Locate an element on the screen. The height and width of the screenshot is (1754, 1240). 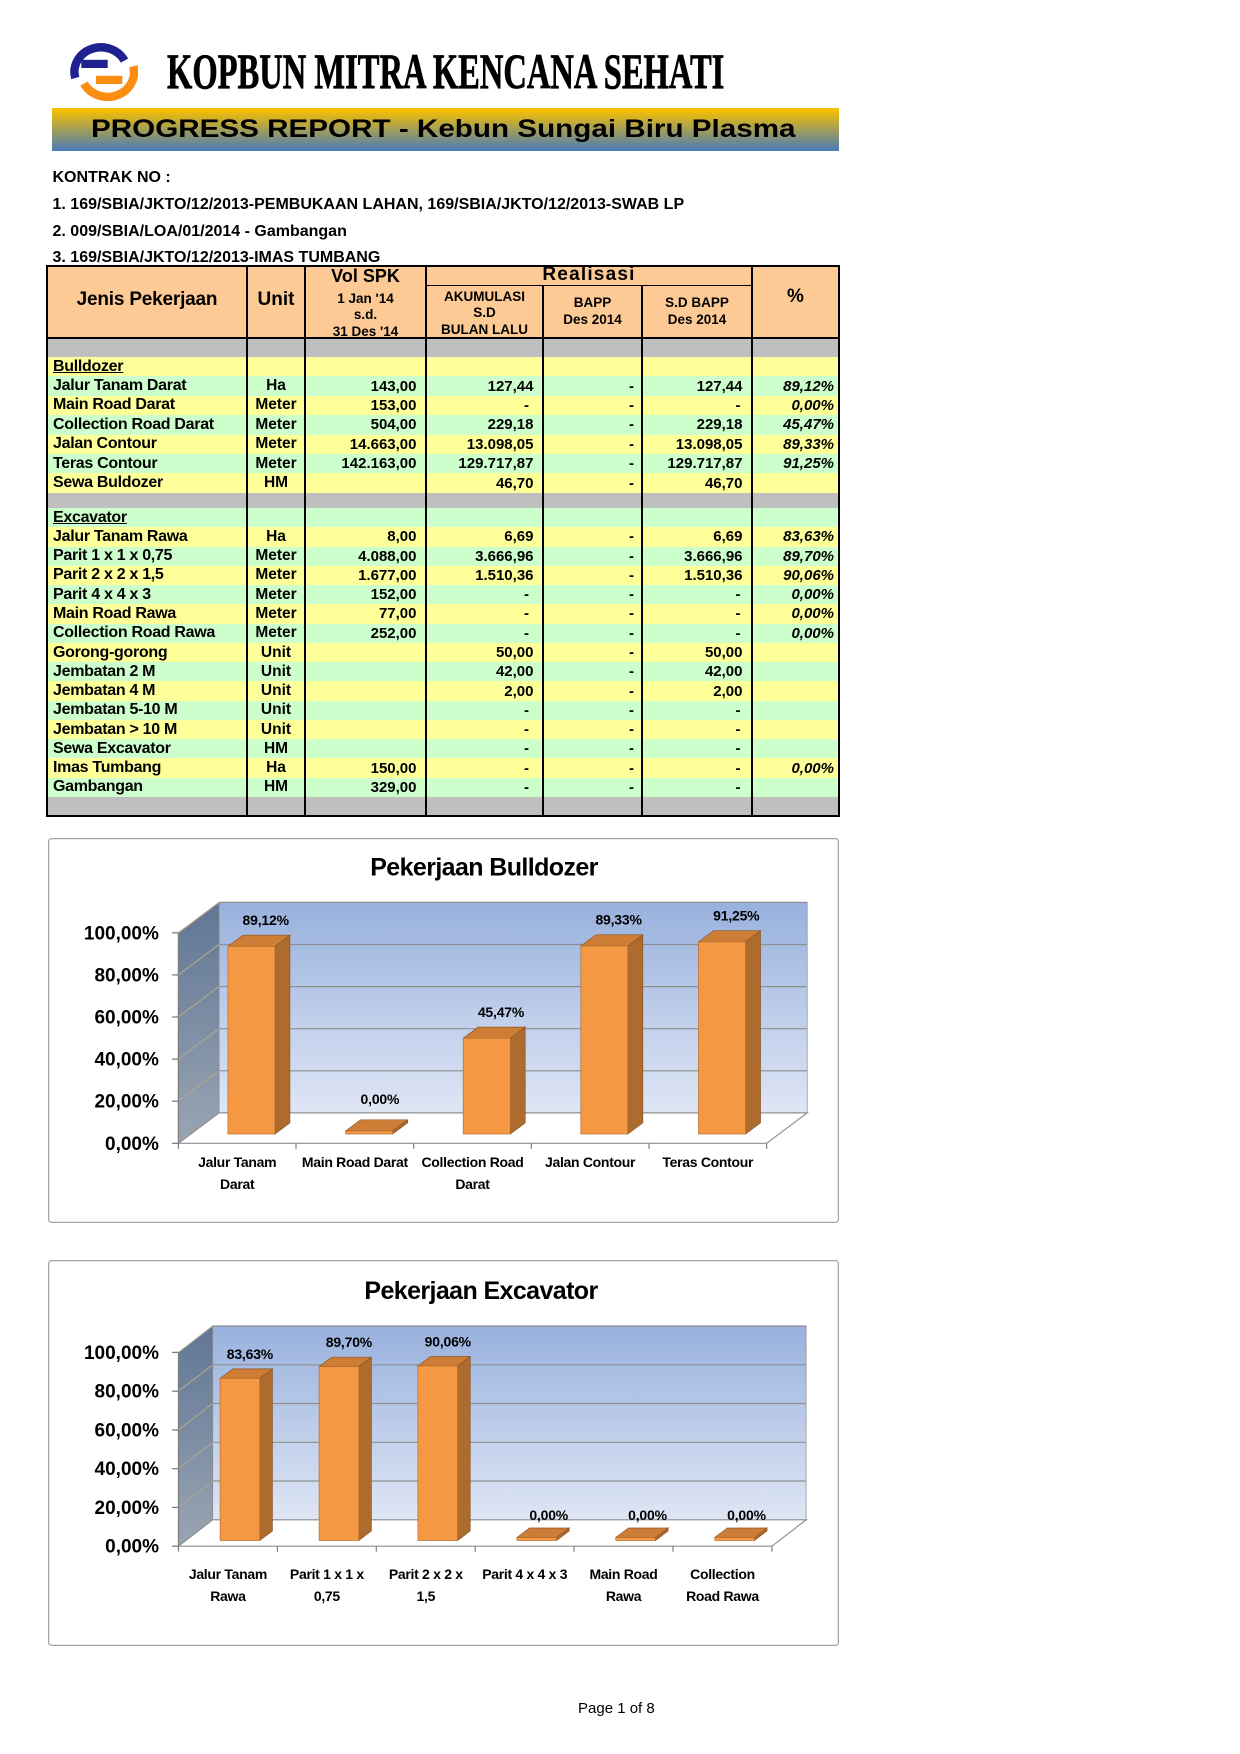
svg-text: 90,06% is located at coordinates (447, 1342).